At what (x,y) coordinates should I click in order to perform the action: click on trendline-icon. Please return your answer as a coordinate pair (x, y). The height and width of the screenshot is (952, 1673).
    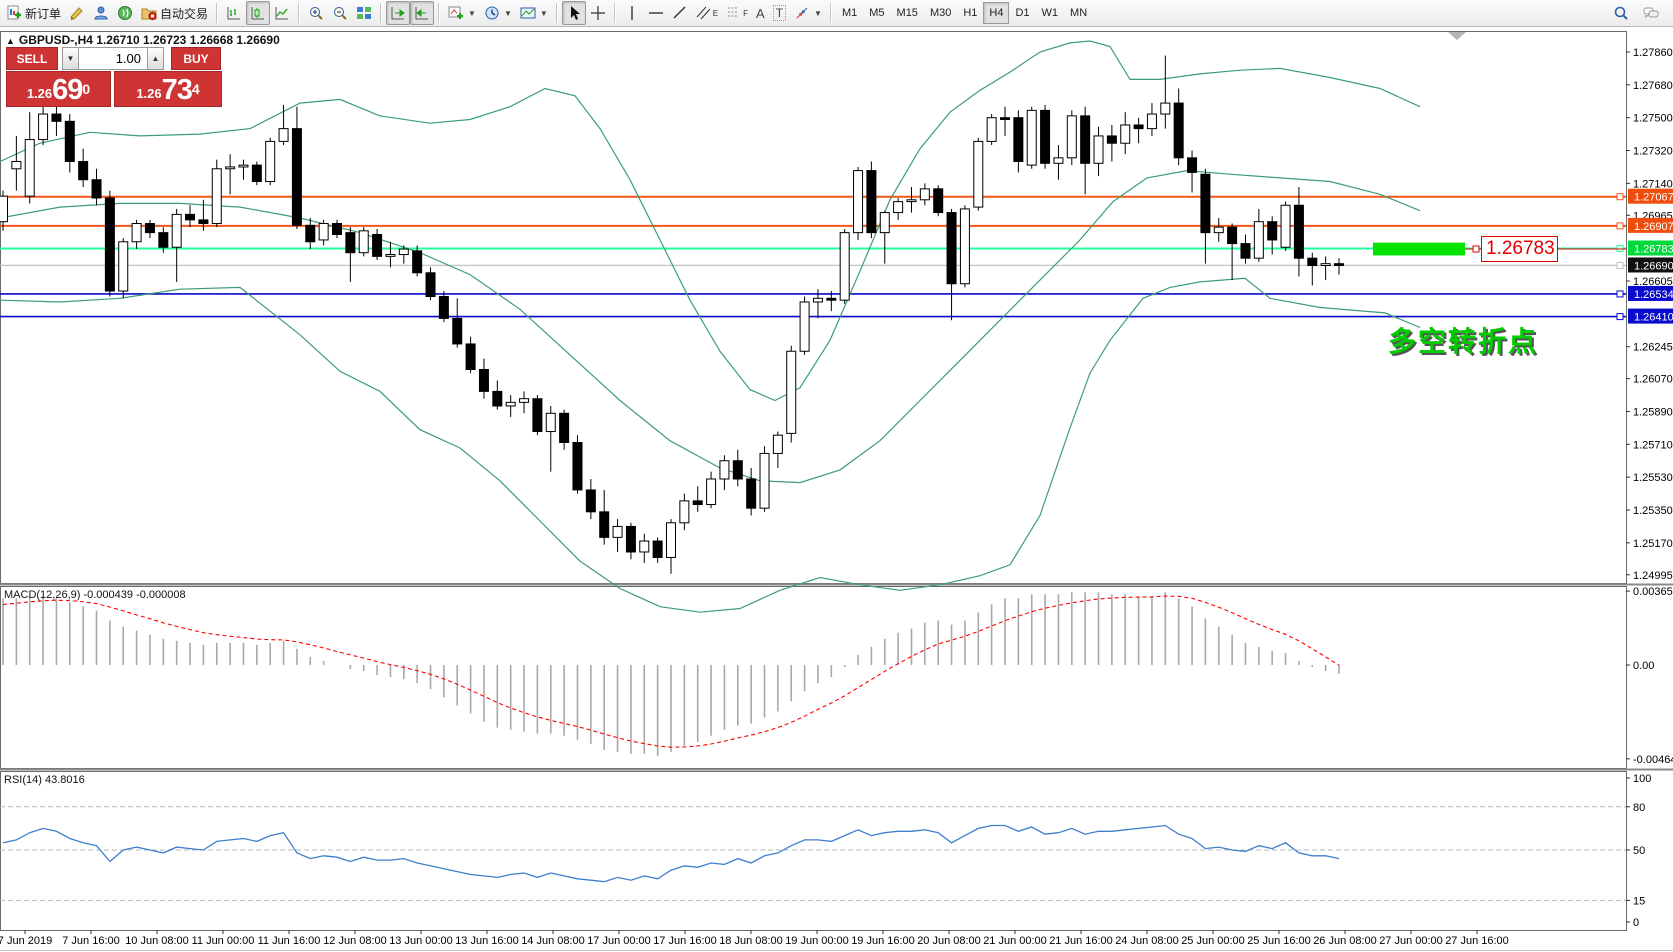
    Looking at the image, I should click on (679, 12).